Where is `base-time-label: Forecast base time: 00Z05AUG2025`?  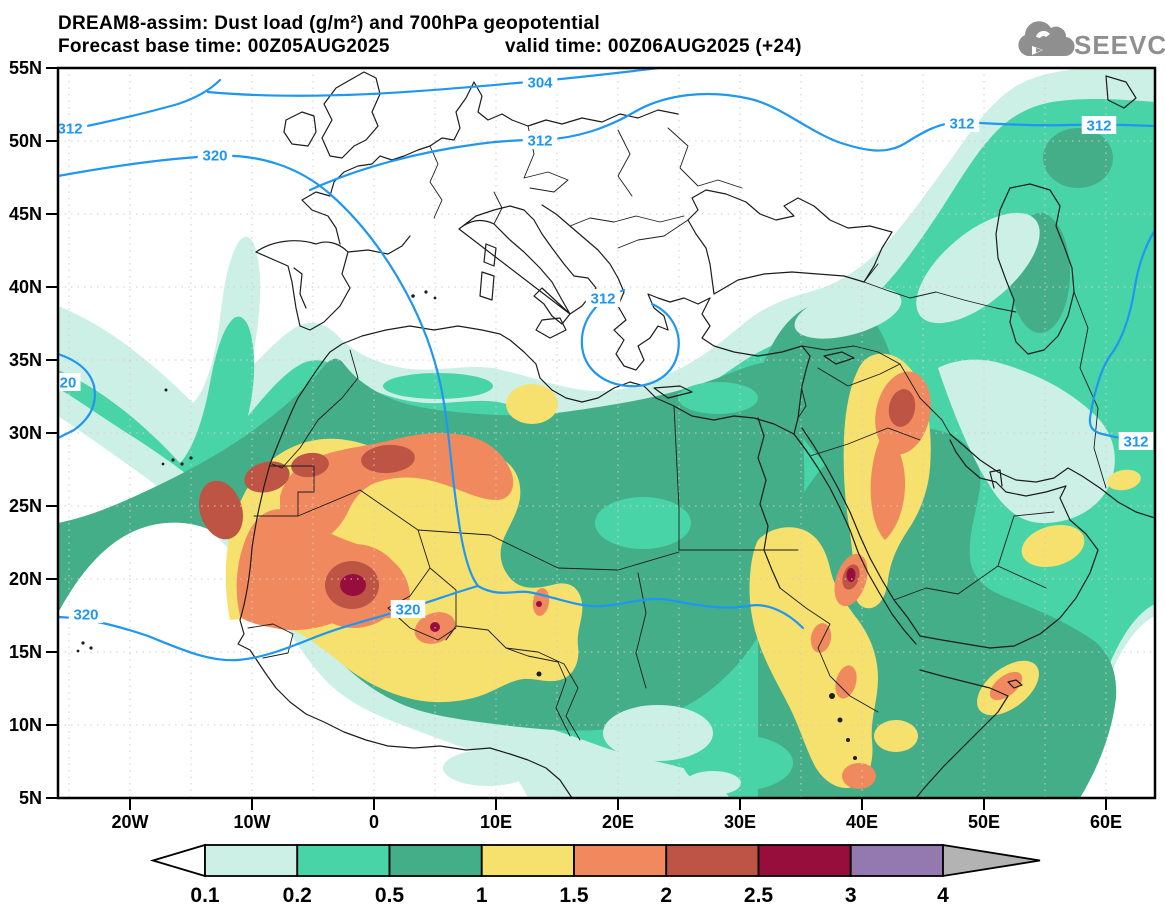
base-time-label: Forecast base time: 00Z05AUG2025 is located at coordinates (224, 46).